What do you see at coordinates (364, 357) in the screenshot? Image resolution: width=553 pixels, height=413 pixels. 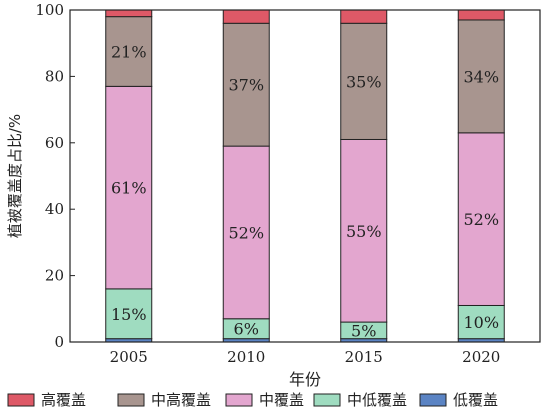 I see `x-tick-label-2015: 2015` at bounding box center [364, 357].